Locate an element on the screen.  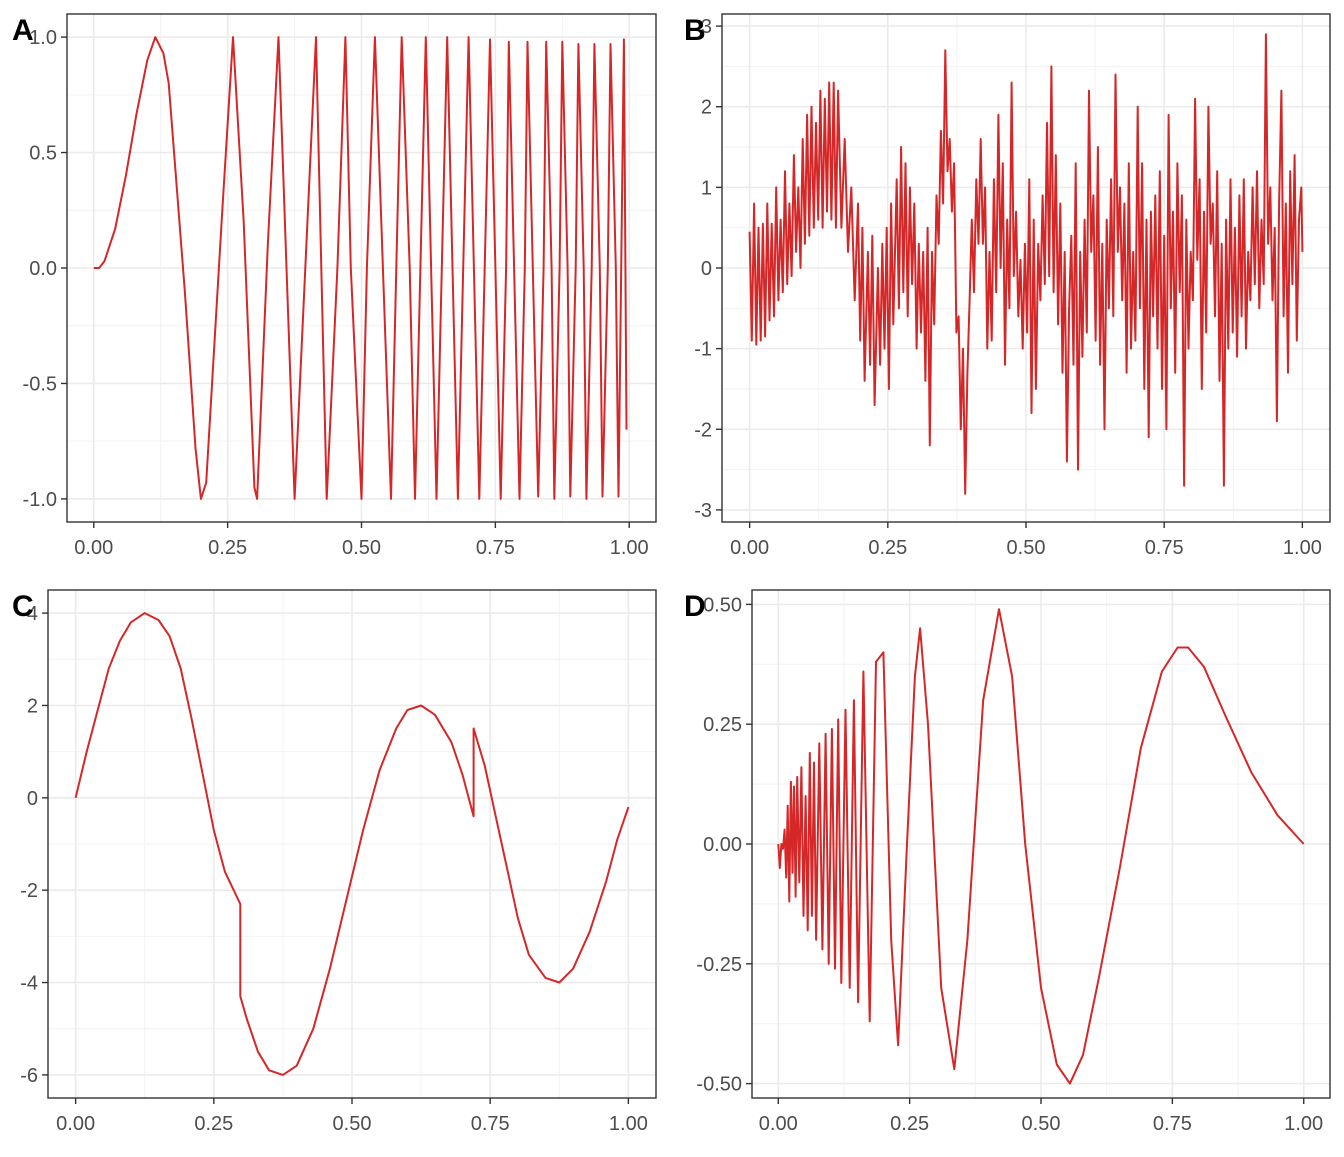
y-tick-label: 0.5 is located at coordinates (43, 154).